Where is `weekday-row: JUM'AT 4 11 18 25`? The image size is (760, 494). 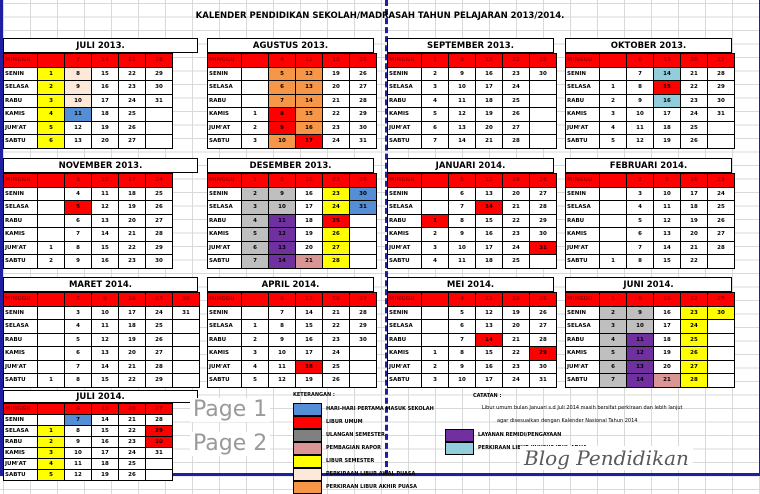 weekday-row: JUM'AT 4 11 18 25 is located at coordinates (292, 366).